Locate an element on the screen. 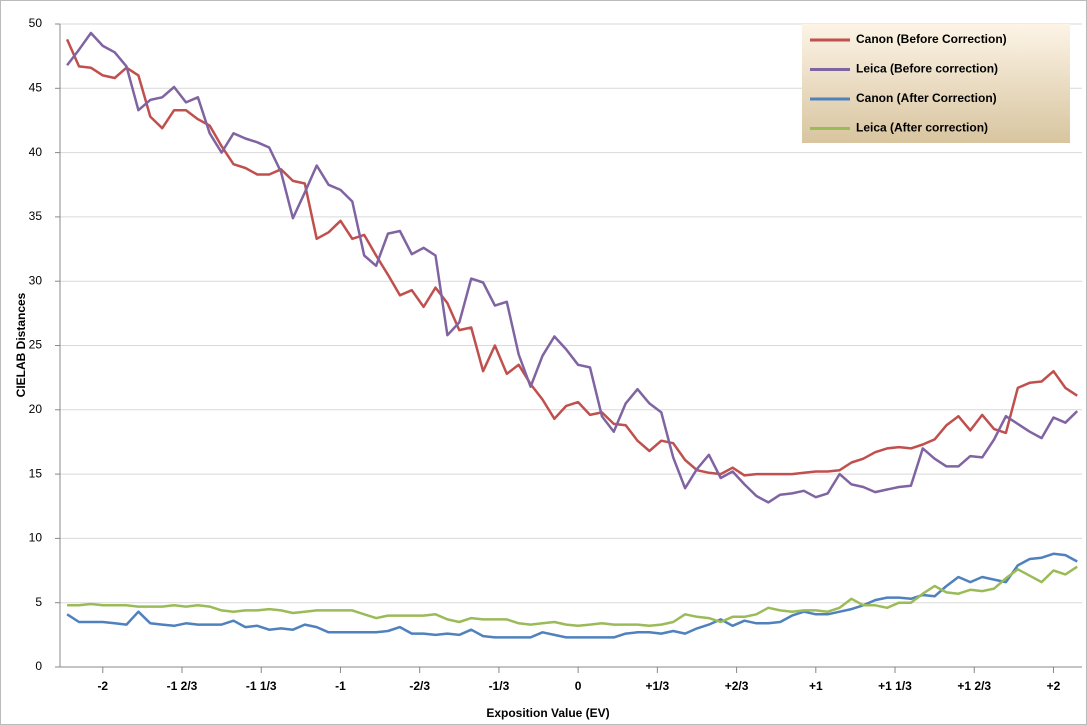 The width and height of the screenshot is (1087, 725). y-tick-label: 45 is located at coordinates (36, 87).